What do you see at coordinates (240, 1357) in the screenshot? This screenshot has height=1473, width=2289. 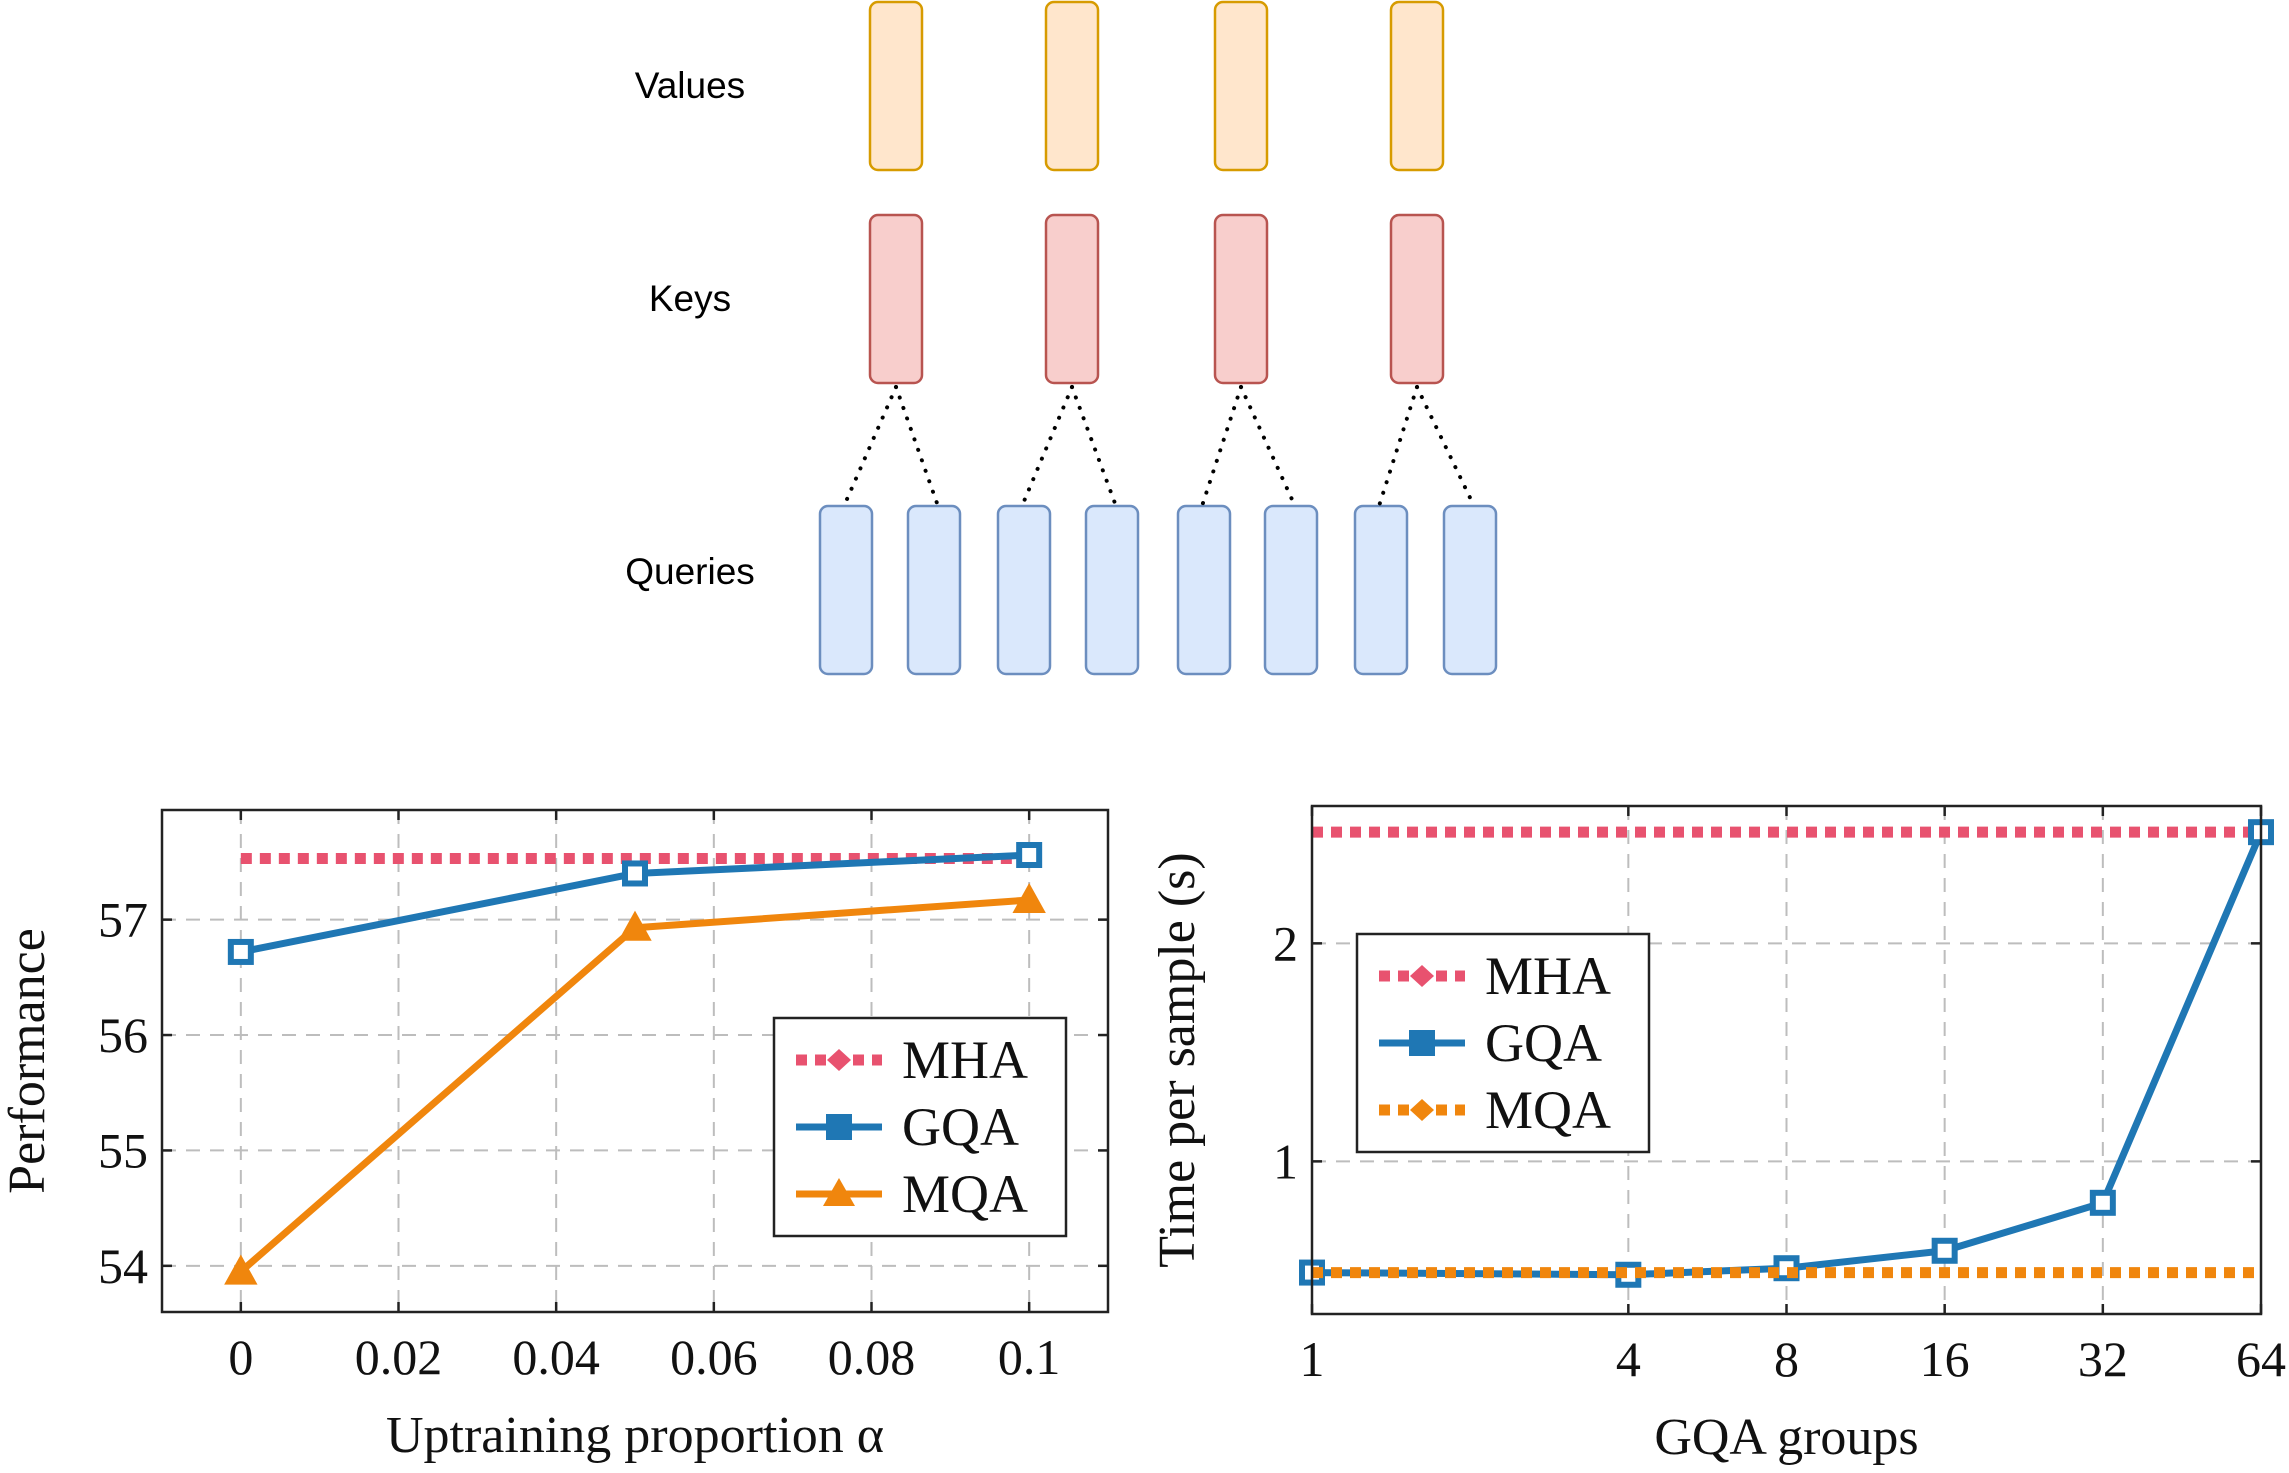 I see `x-tick-label-0: 0` at bounding box center [240, 1357].